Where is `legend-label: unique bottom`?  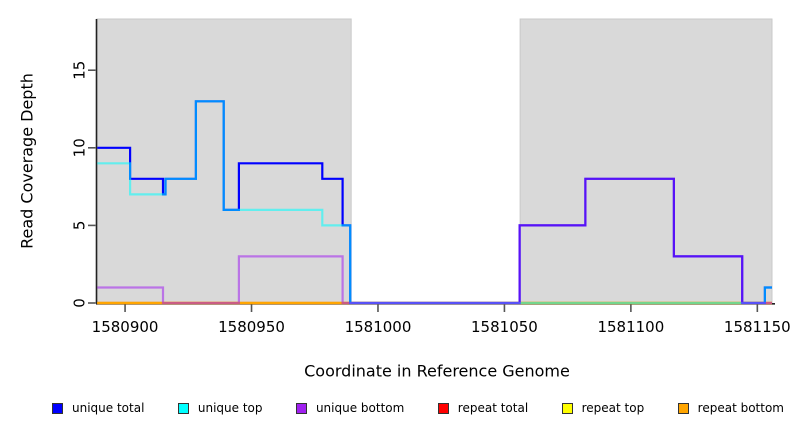 legend-label: unique bottom is located at coordinates (360, 408).